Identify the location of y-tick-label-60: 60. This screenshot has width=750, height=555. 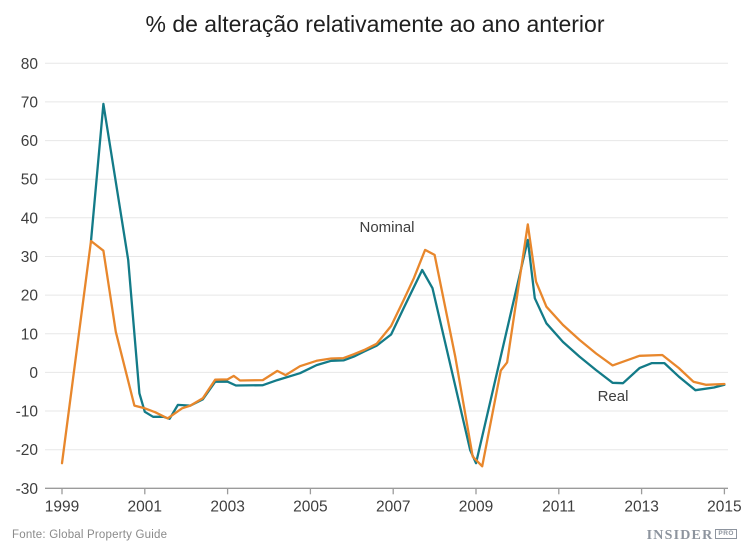
(30, 141).